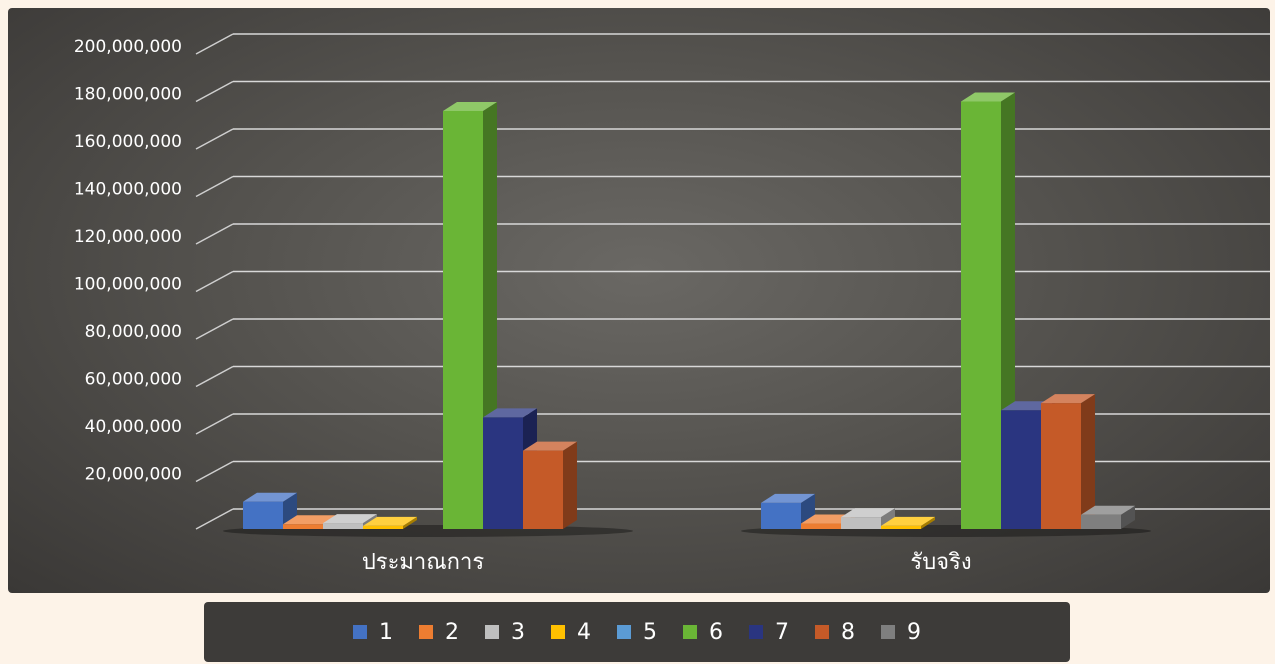 The width and height of the screenshot is (1275, 664). I want to click on legend-label: 1, so click(386, 632).